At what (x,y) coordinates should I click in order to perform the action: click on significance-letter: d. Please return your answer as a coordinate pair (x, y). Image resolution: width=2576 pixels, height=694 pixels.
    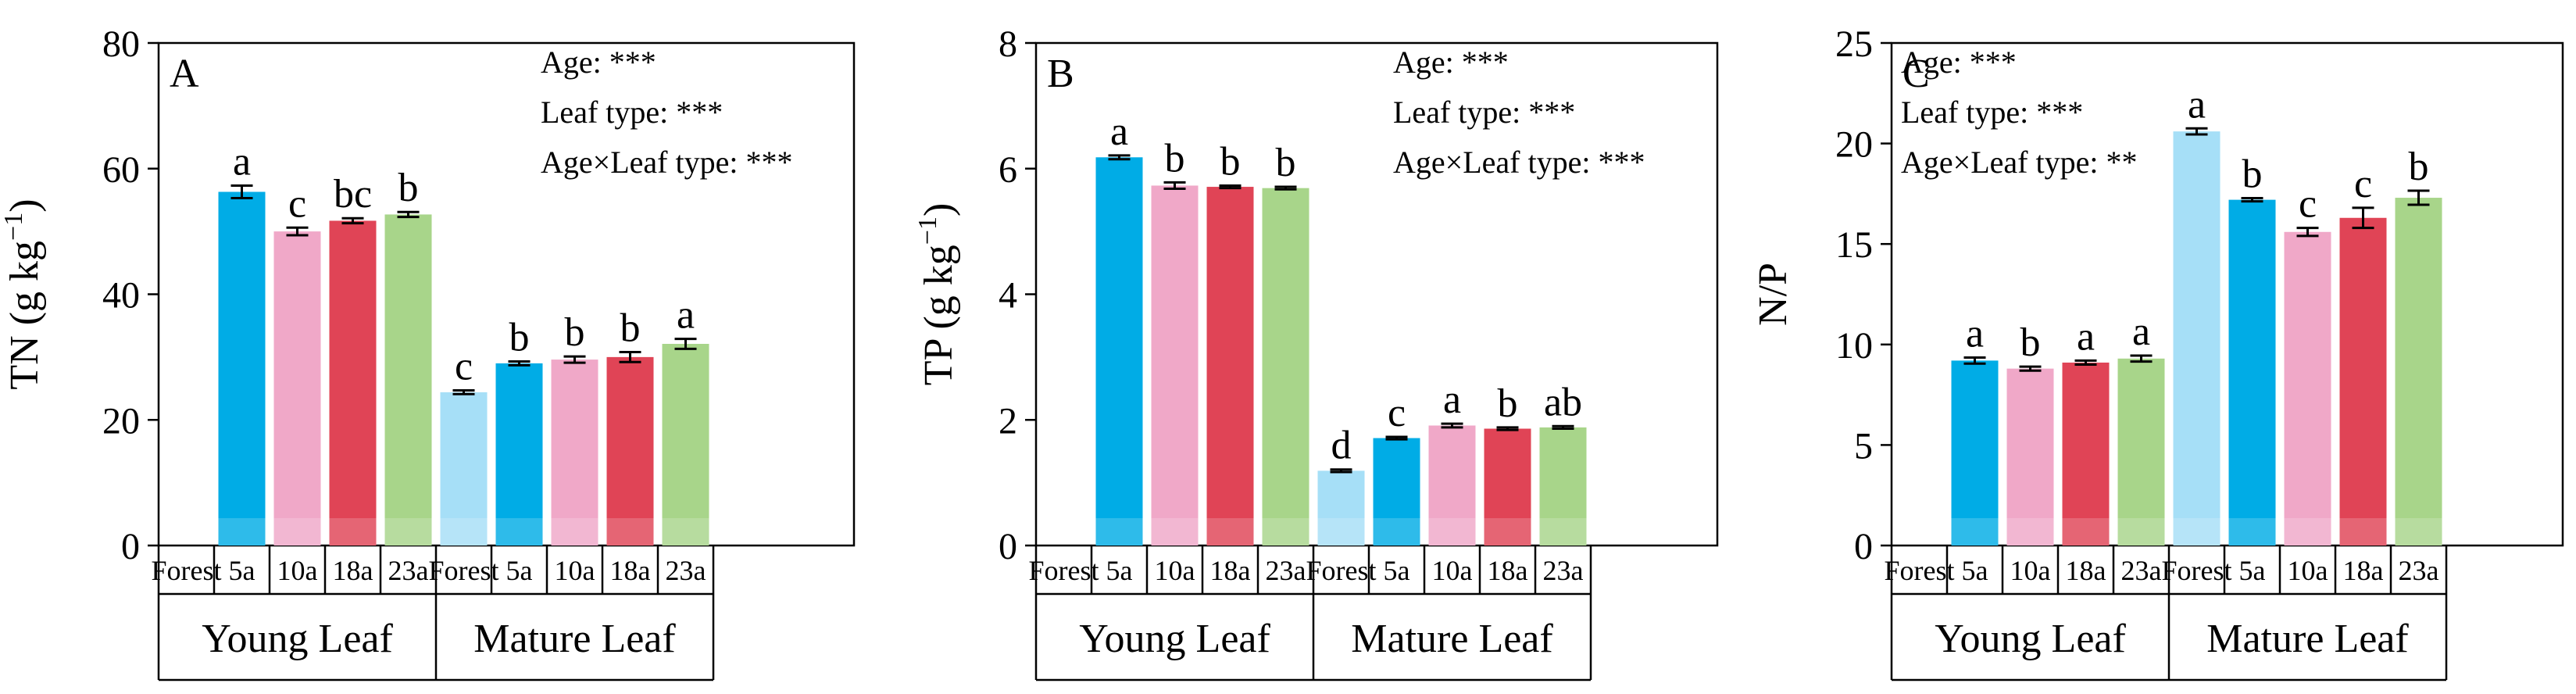
    Looking at the image, I should click on (1342, 446).